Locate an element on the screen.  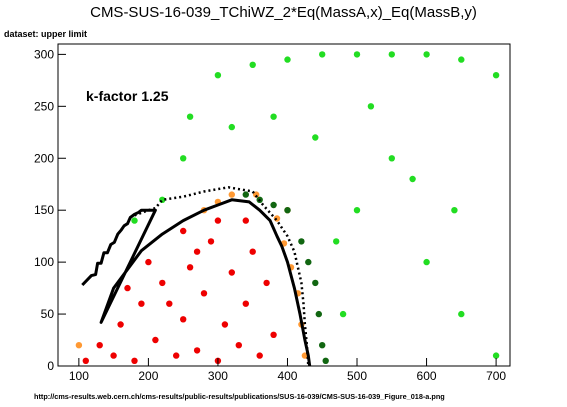
y-tick-label-1: 50 is located at coordinates (48, 314).